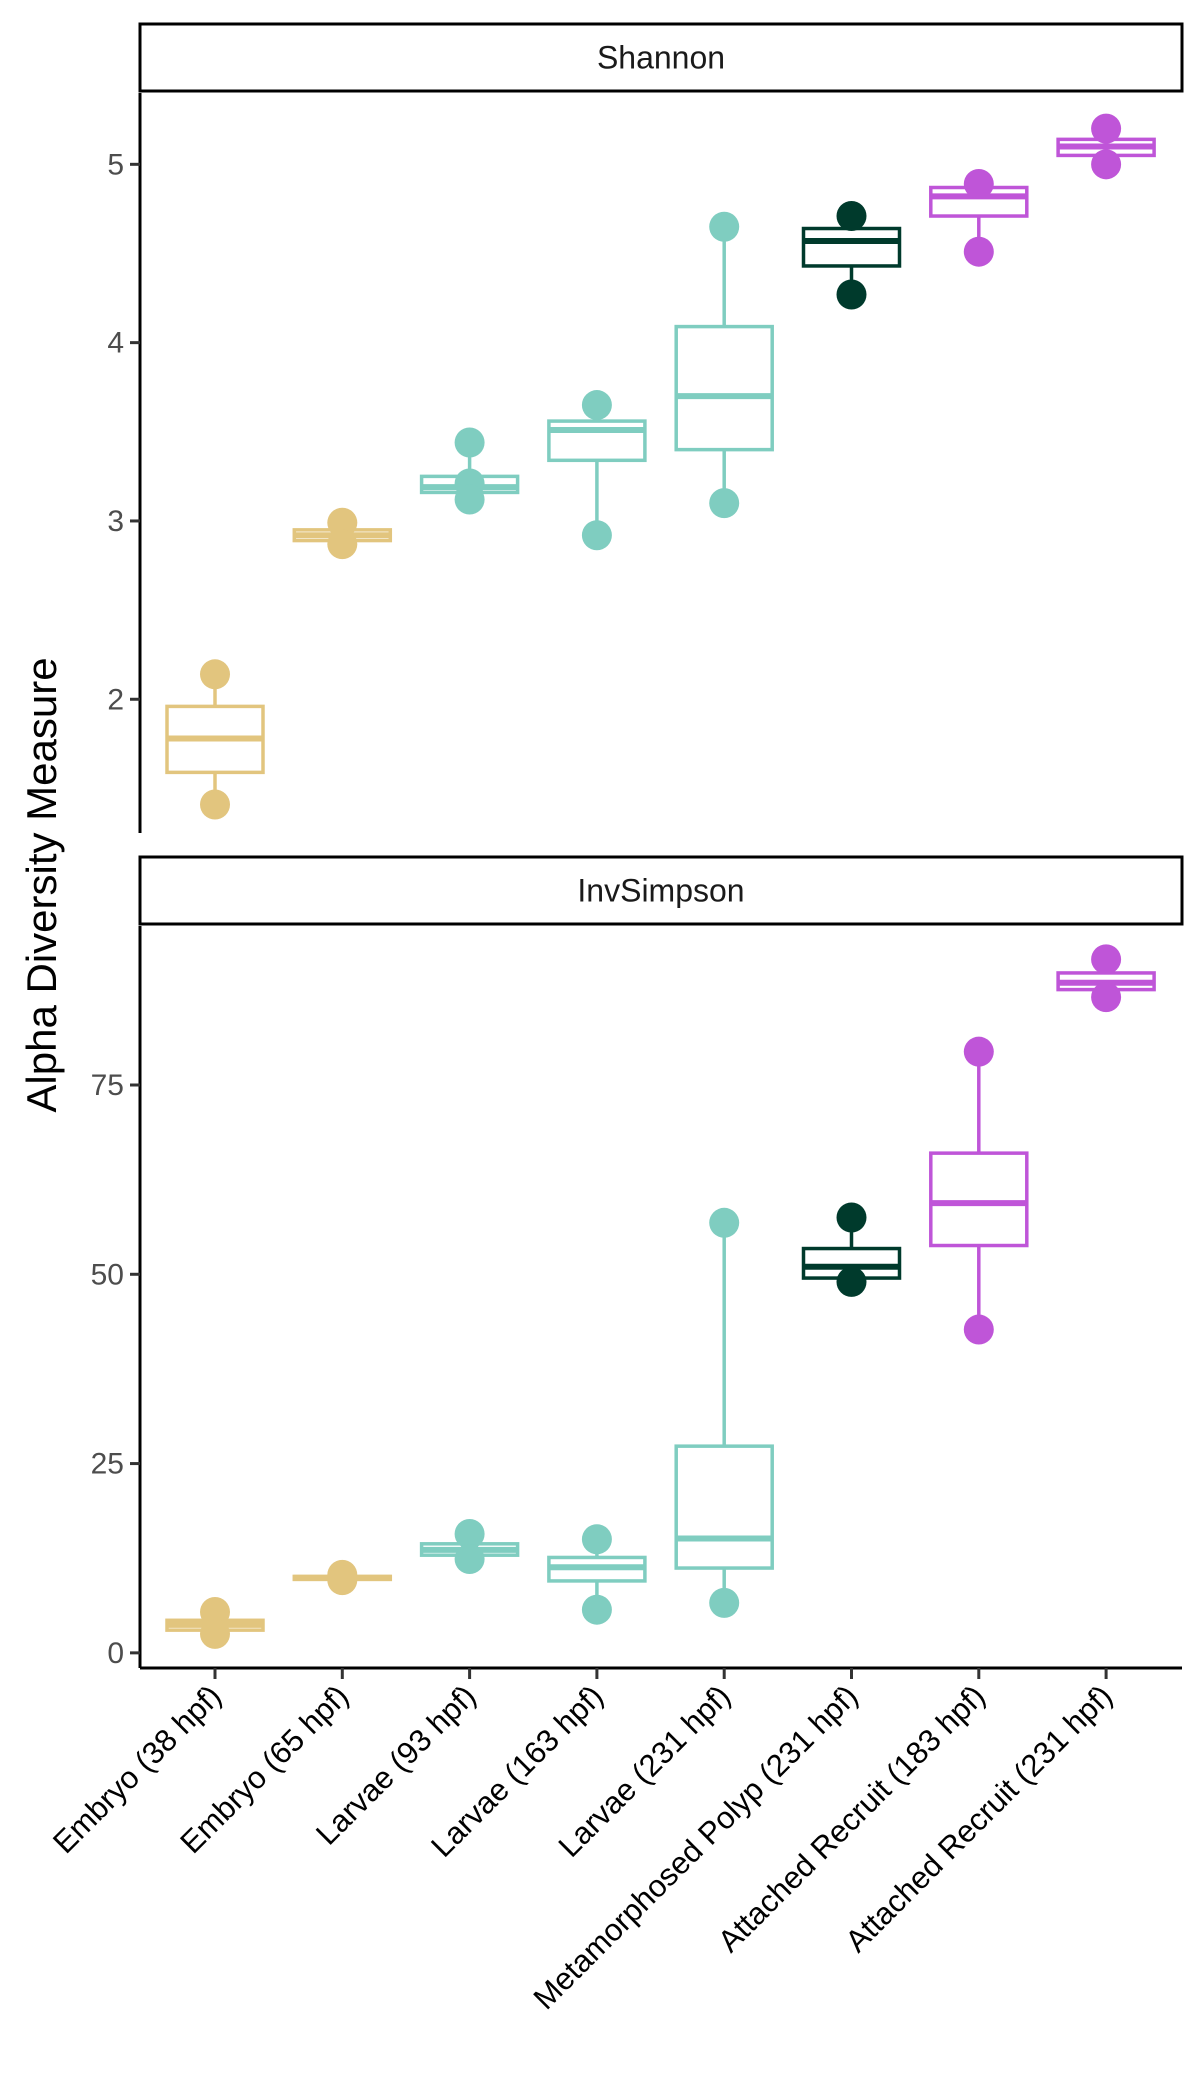  I want to click on y-tick-label: 3, so click(115, 521).